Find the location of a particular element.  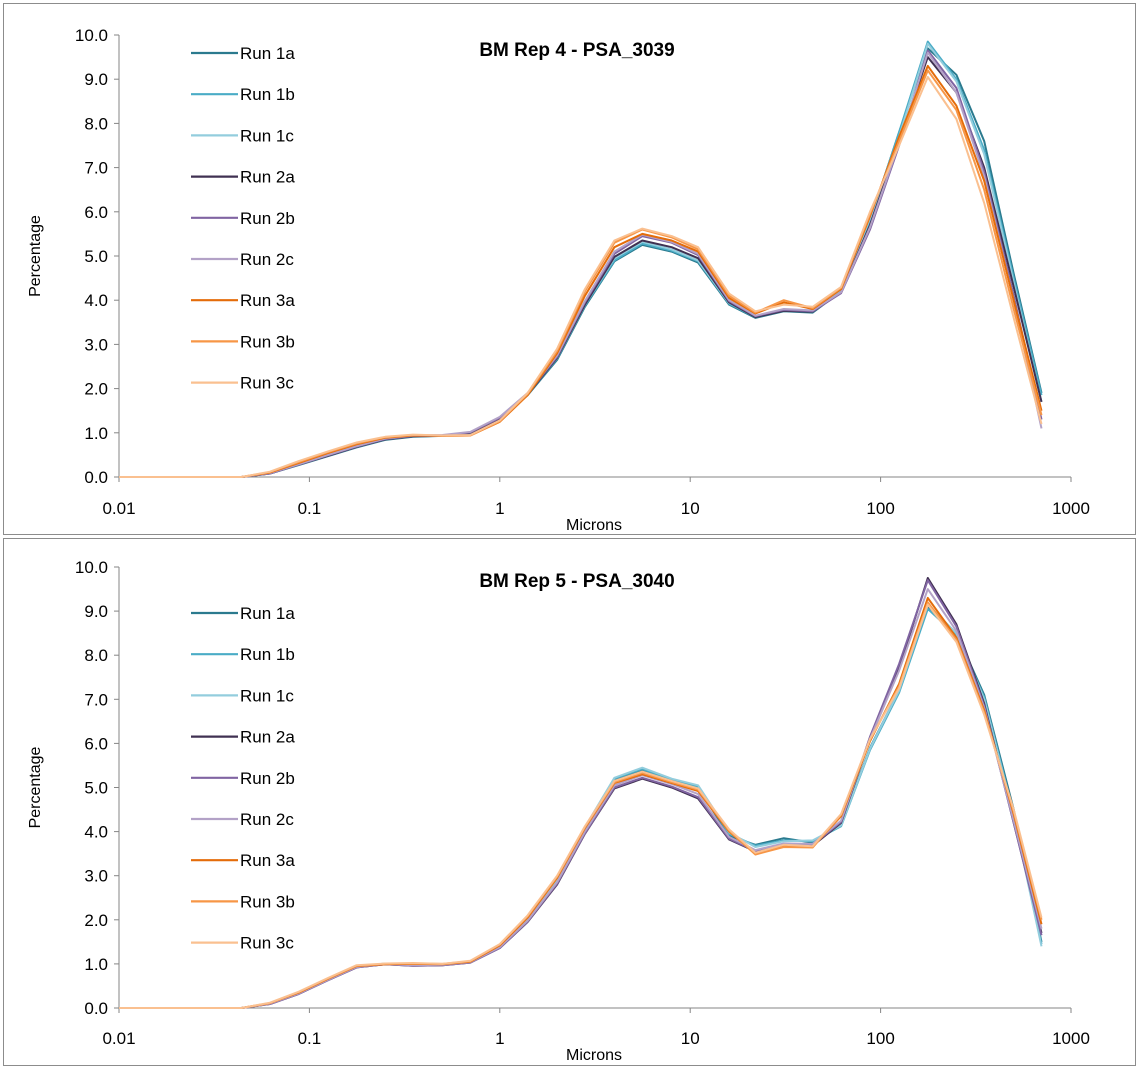

chart-title: BM Rep 5 - PSA_3040 is located at coordinates (576, 581).